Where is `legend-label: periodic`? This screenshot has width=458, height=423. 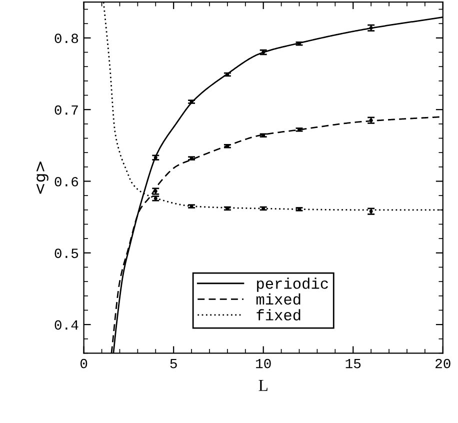 legend-label: periodic is located at coordinates (292, 285).